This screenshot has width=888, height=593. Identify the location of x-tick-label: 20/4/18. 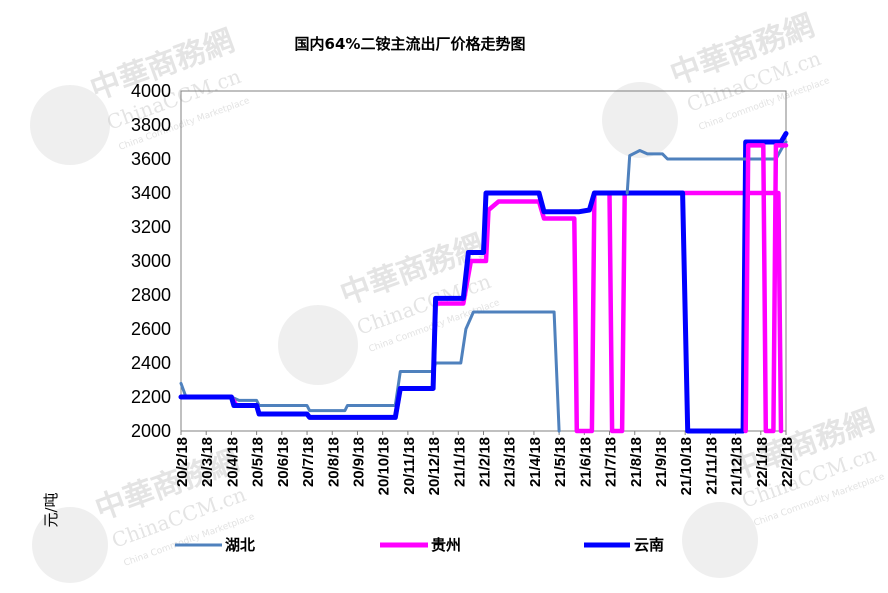
(232, 462).